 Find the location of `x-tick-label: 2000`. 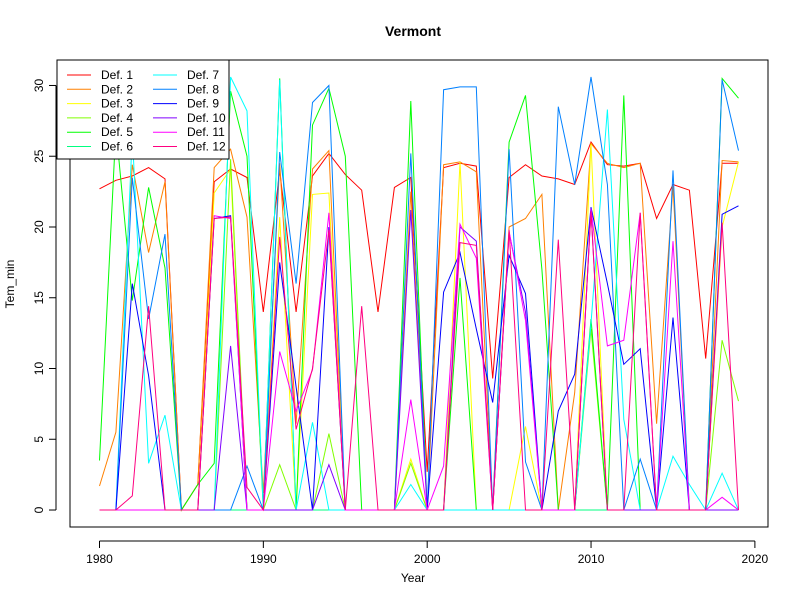

x-tick-label: 2000 is located at coordinates (427, 559).